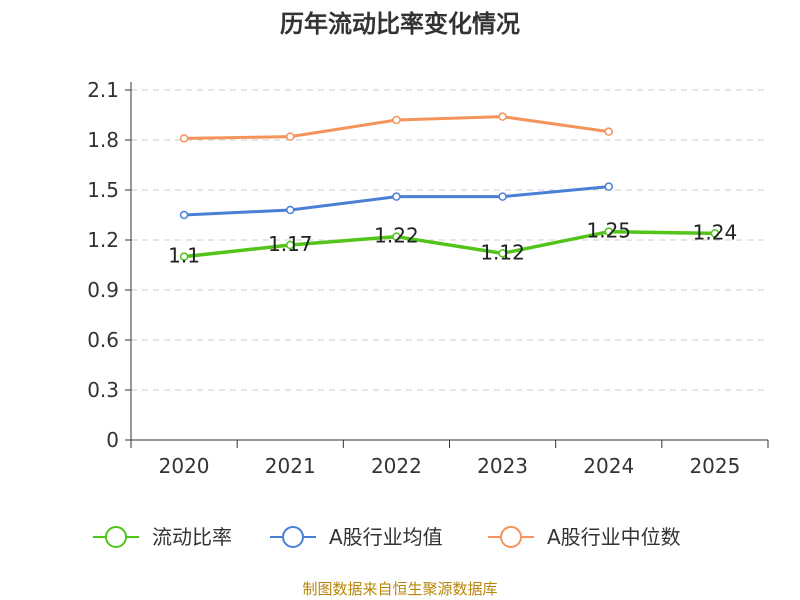  Describe the element at coordinates (103, 90) in the screenshot. I see `y-tick-label: 2.1` at that location.